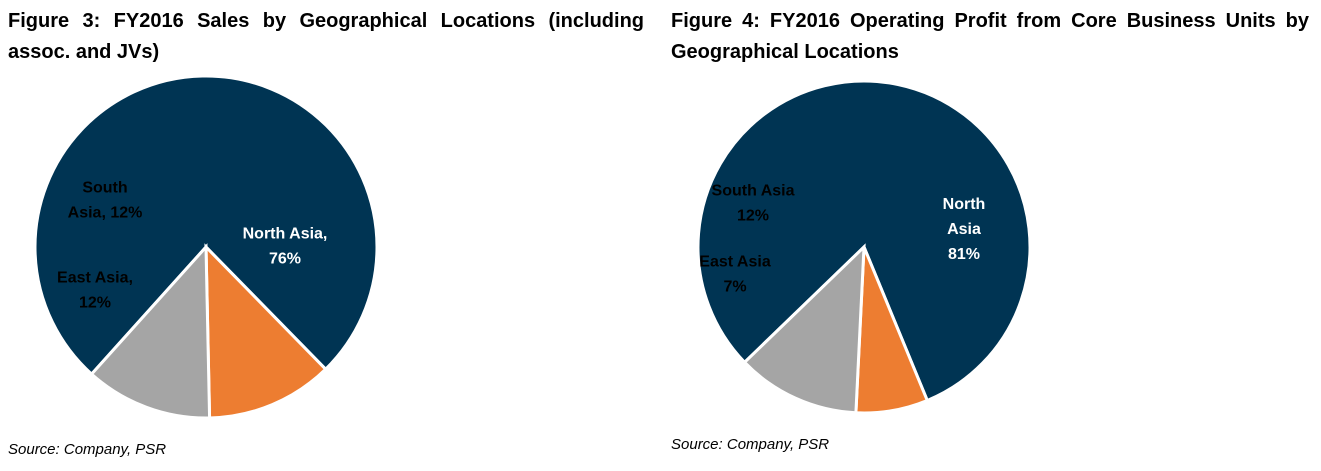 The height and width of the screenshot is (471, 1321). Describe the element at coordinates (105, 201) in the screenshot. I see `slice-label-south-asia: South Asia, 12%` at that location.